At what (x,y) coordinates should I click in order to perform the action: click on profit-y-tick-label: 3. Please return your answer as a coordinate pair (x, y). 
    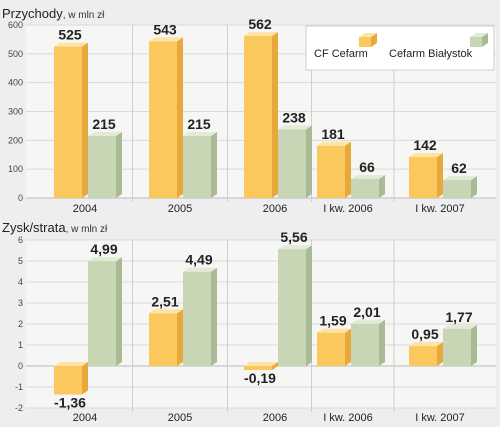
    Looking at the image, I should click on (20, 303).